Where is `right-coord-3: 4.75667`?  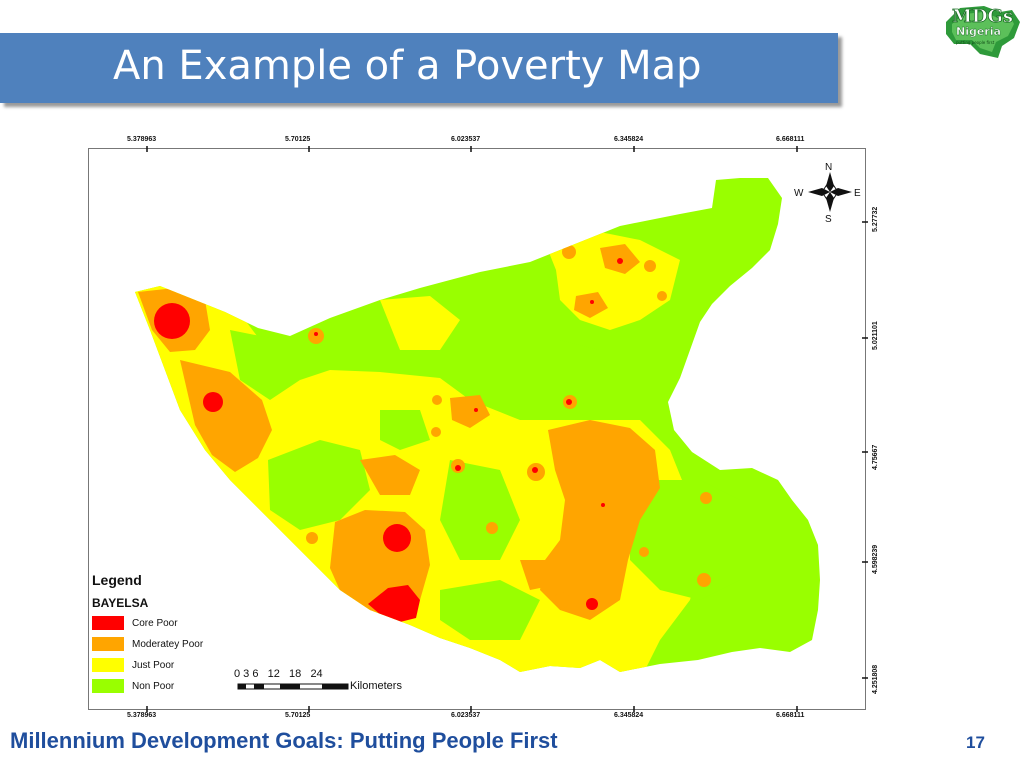 right-coord-3: 4.75667 is located at coordinates (875, 457).